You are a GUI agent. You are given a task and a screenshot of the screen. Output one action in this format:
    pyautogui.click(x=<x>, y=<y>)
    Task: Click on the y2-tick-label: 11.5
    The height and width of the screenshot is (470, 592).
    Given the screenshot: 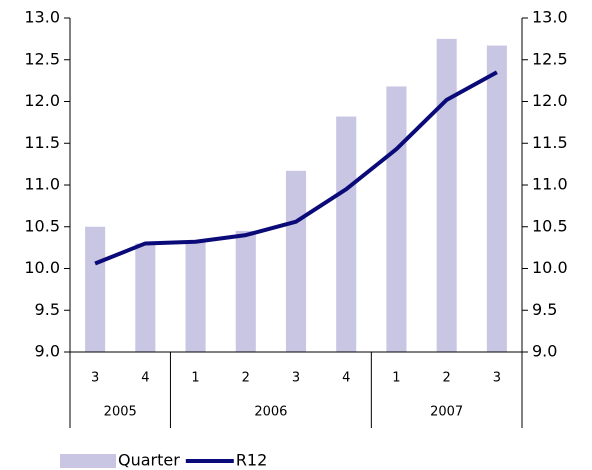 What is the action you would take?
    pyautogui.click(x=550, y=142)
    